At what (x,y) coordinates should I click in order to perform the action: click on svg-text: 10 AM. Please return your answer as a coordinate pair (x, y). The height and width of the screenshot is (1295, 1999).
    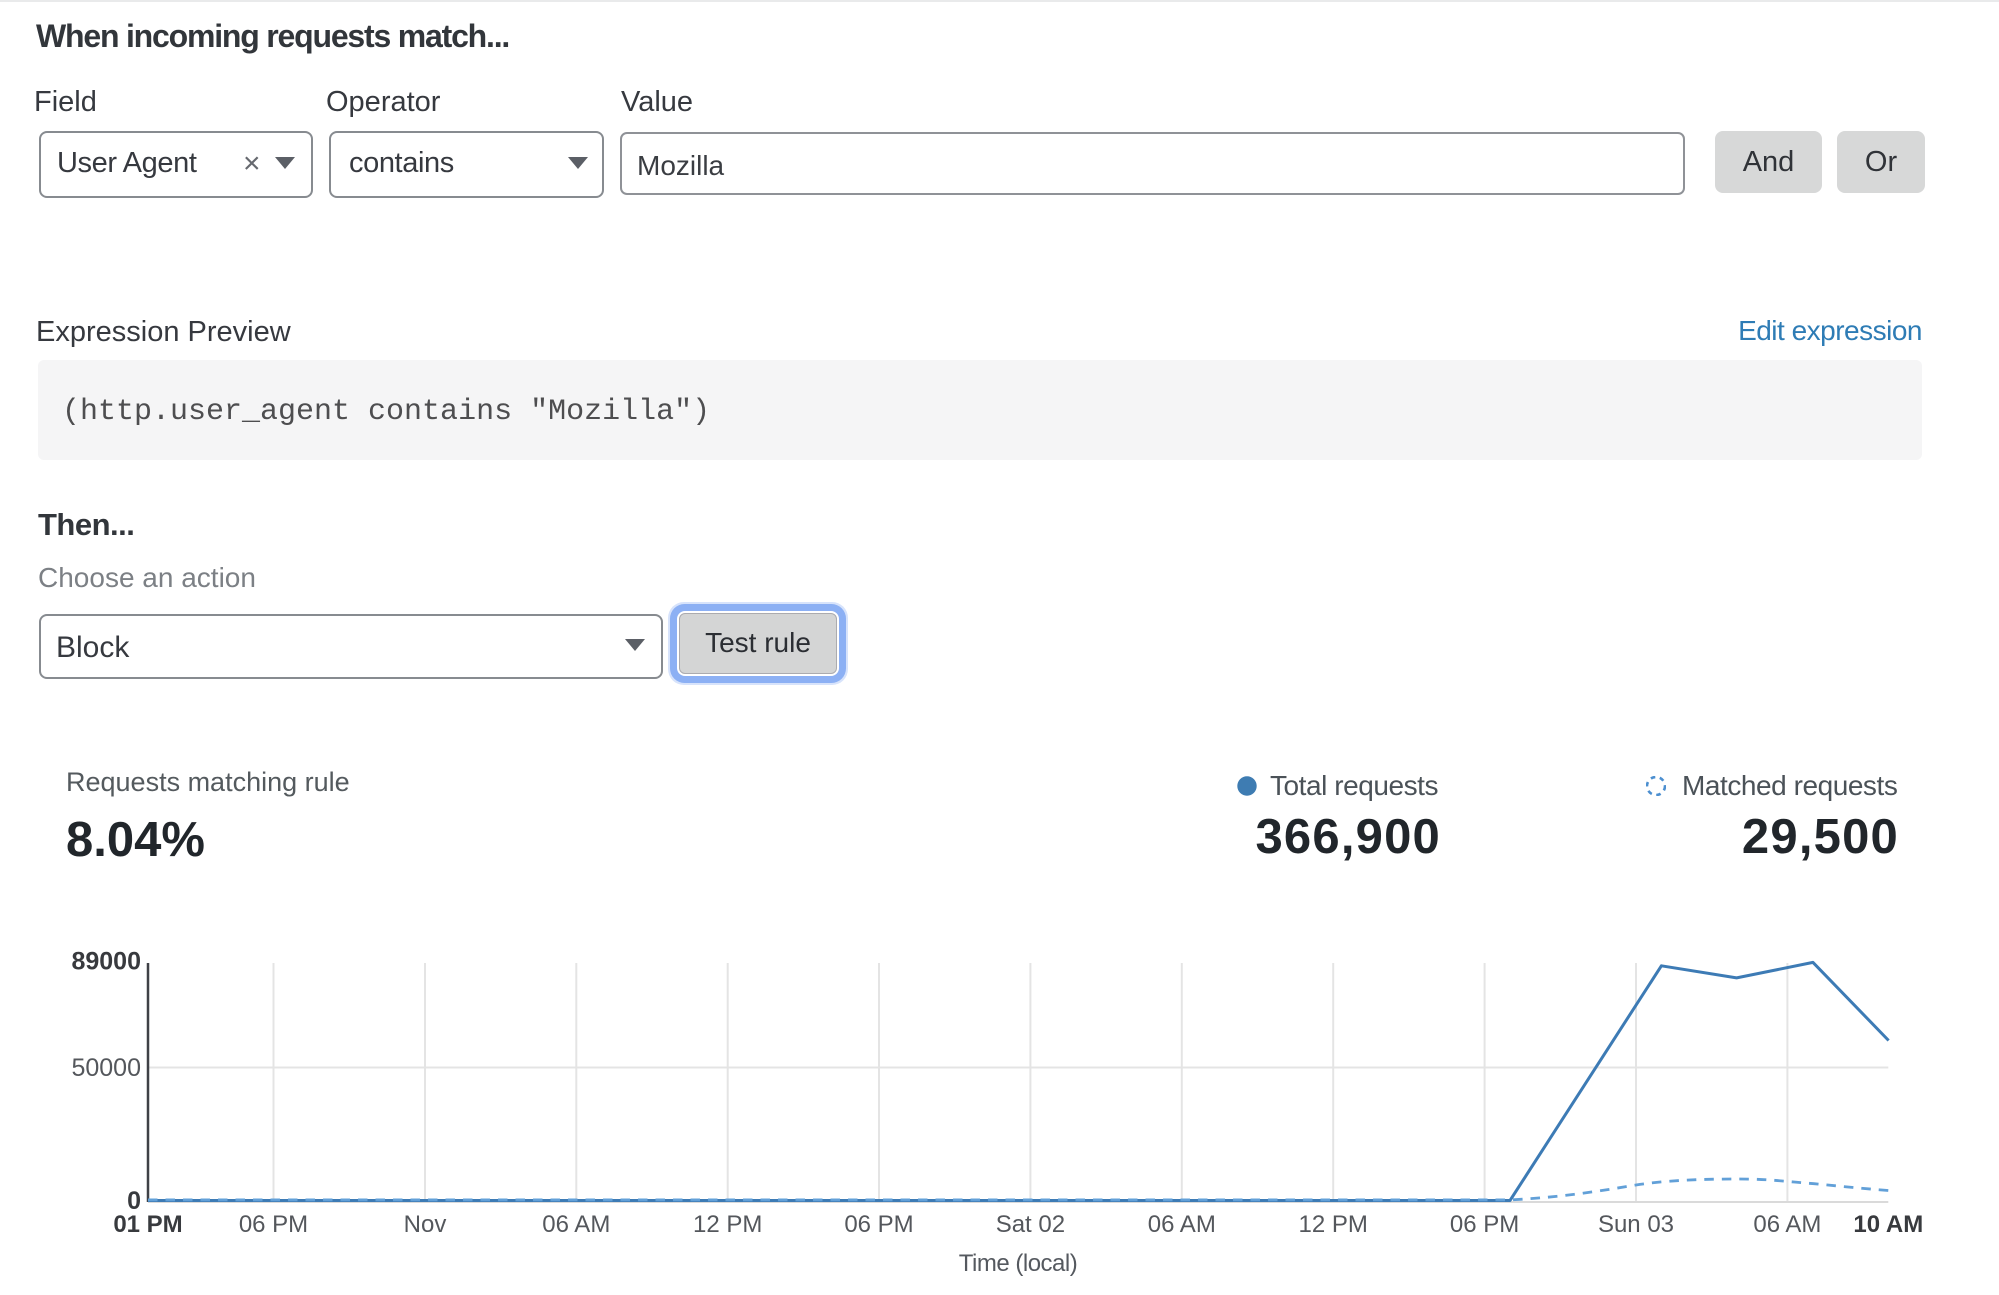
    Looking at the image, I should click on (1888, 1224).